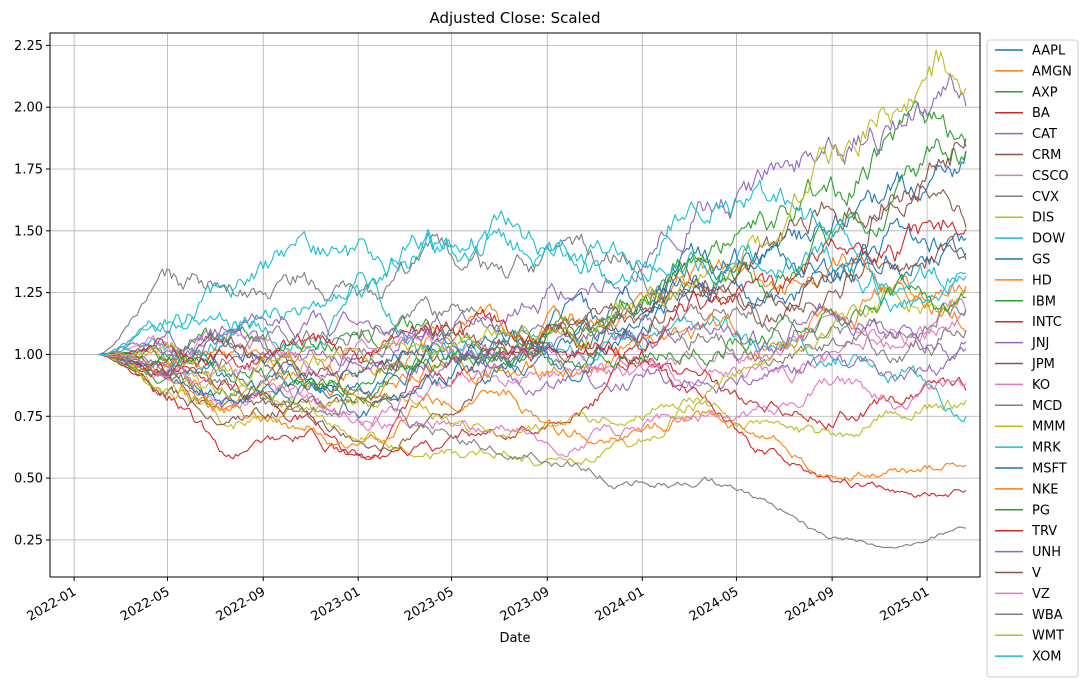  I want to click on legend-label-mcd: MCD, so click(1047, 406).